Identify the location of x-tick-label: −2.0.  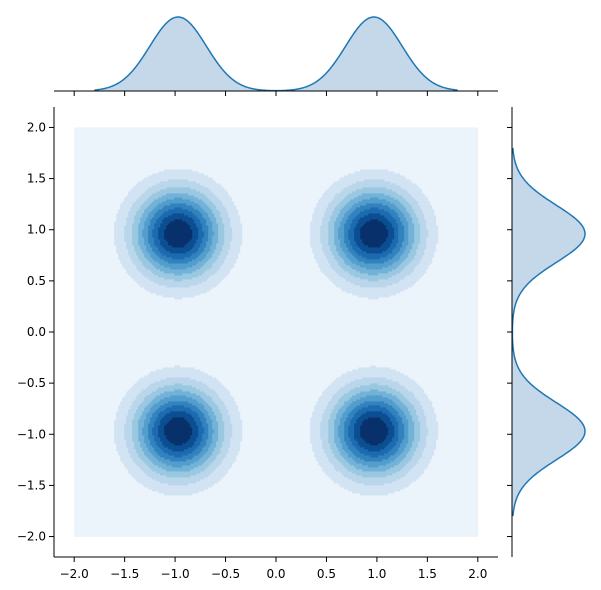
(74, 574).